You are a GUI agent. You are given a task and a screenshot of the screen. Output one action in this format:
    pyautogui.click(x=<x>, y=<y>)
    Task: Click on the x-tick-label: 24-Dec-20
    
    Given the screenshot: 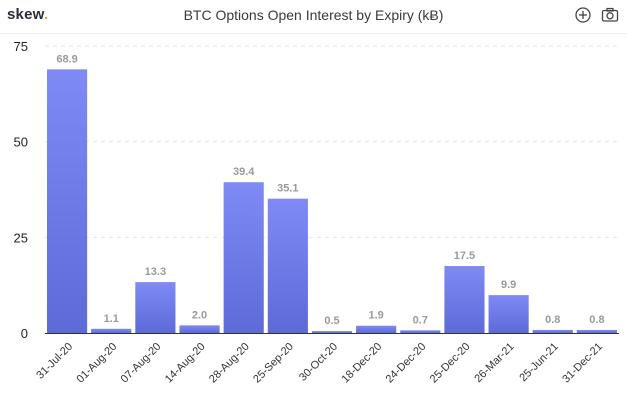 What is the action you would take?
    pyautogui.click(x=406, y=363)
    